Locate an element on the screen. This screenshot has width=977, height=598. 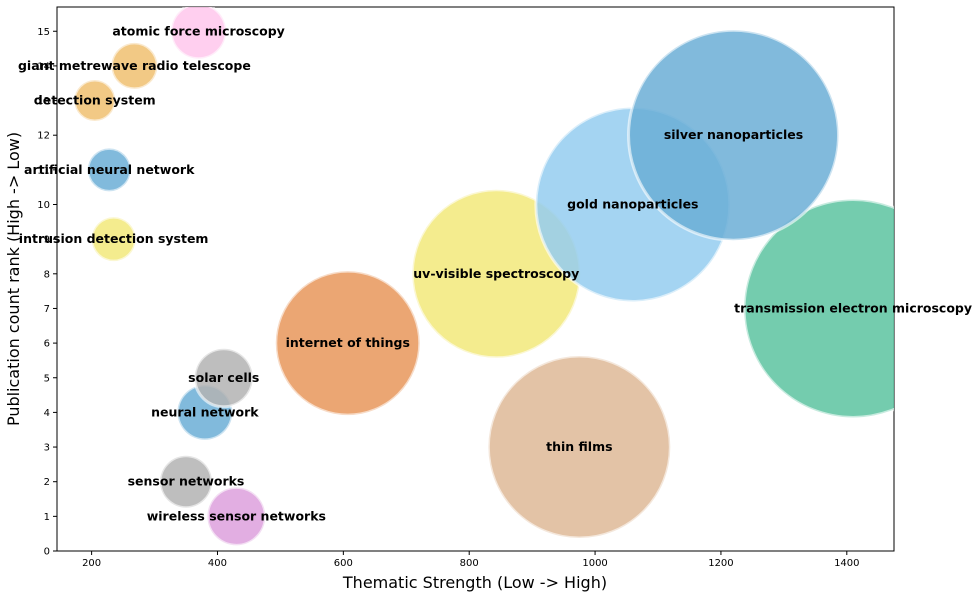
x-tick-label-6: 1400 is located at coordinates (846, 563).